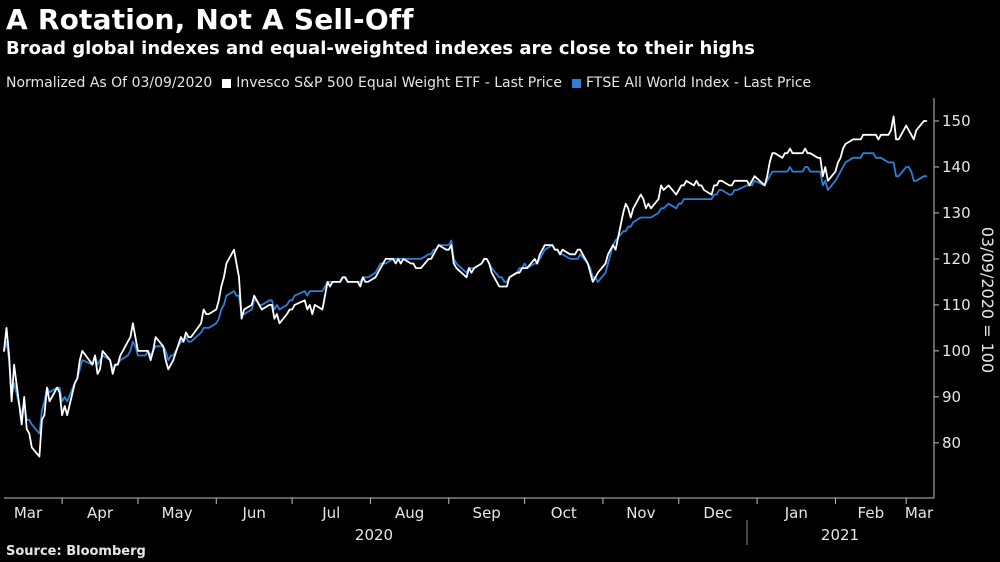  Describe the element at coordinates (227, 83) in the screenshot. I see `legend-swatch-equal-weight` at that location.